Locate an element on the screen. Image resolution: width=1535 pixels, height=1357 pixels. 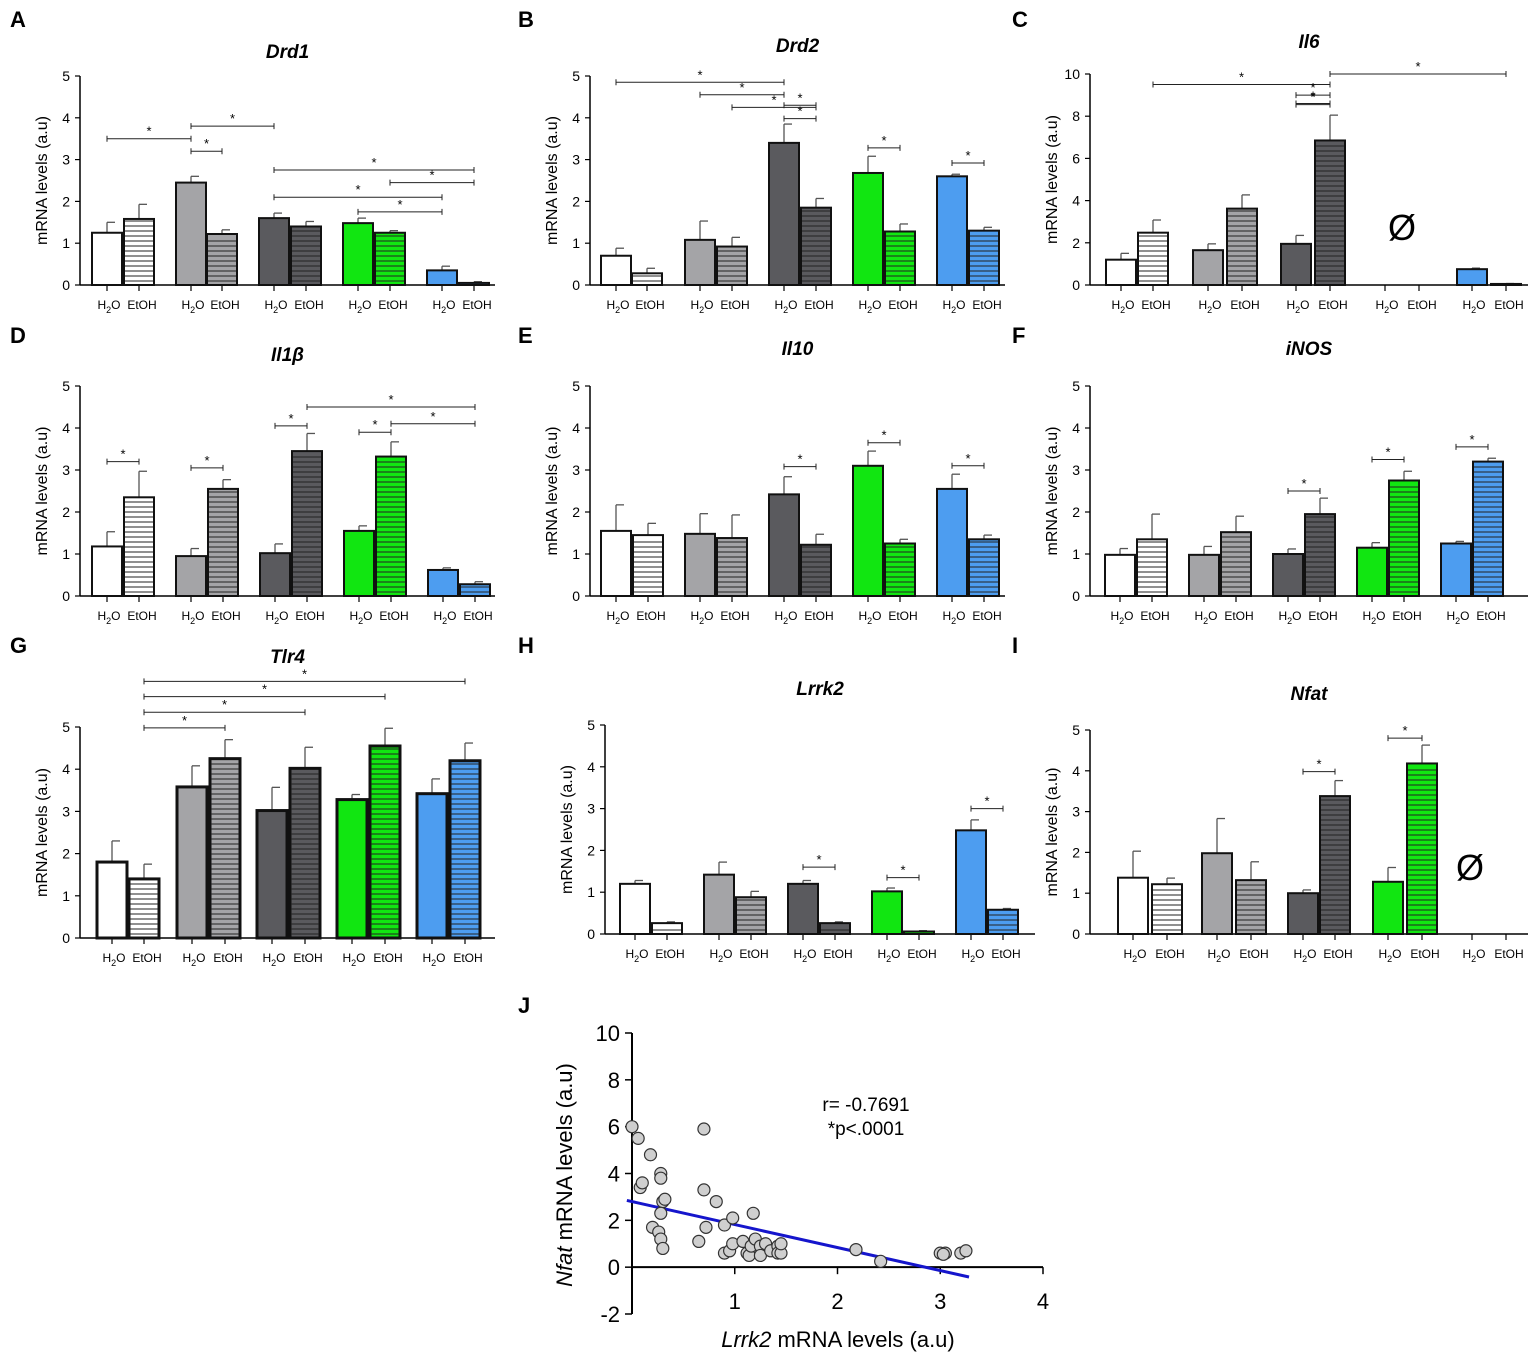
y-axis-label-gene: Nfat is located at coordinates (564, 1266).